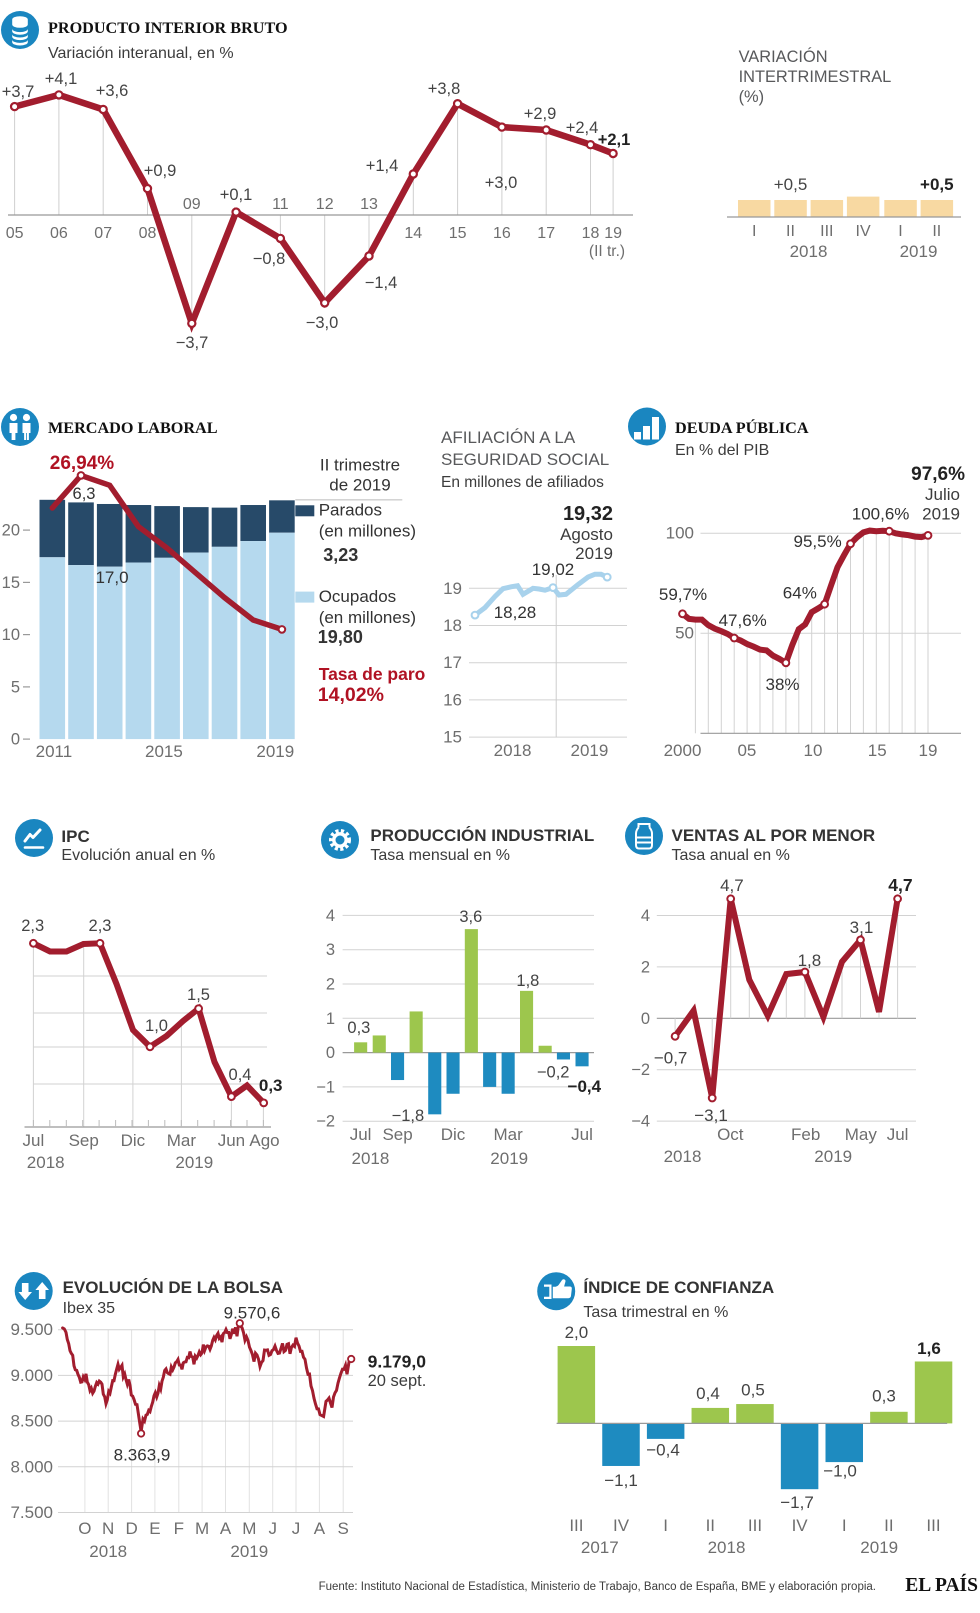  What do you see at coordinates (797, 1502) in the screenshot?
I see `svg-text: −1,7` at bounding box center [797, 1502].